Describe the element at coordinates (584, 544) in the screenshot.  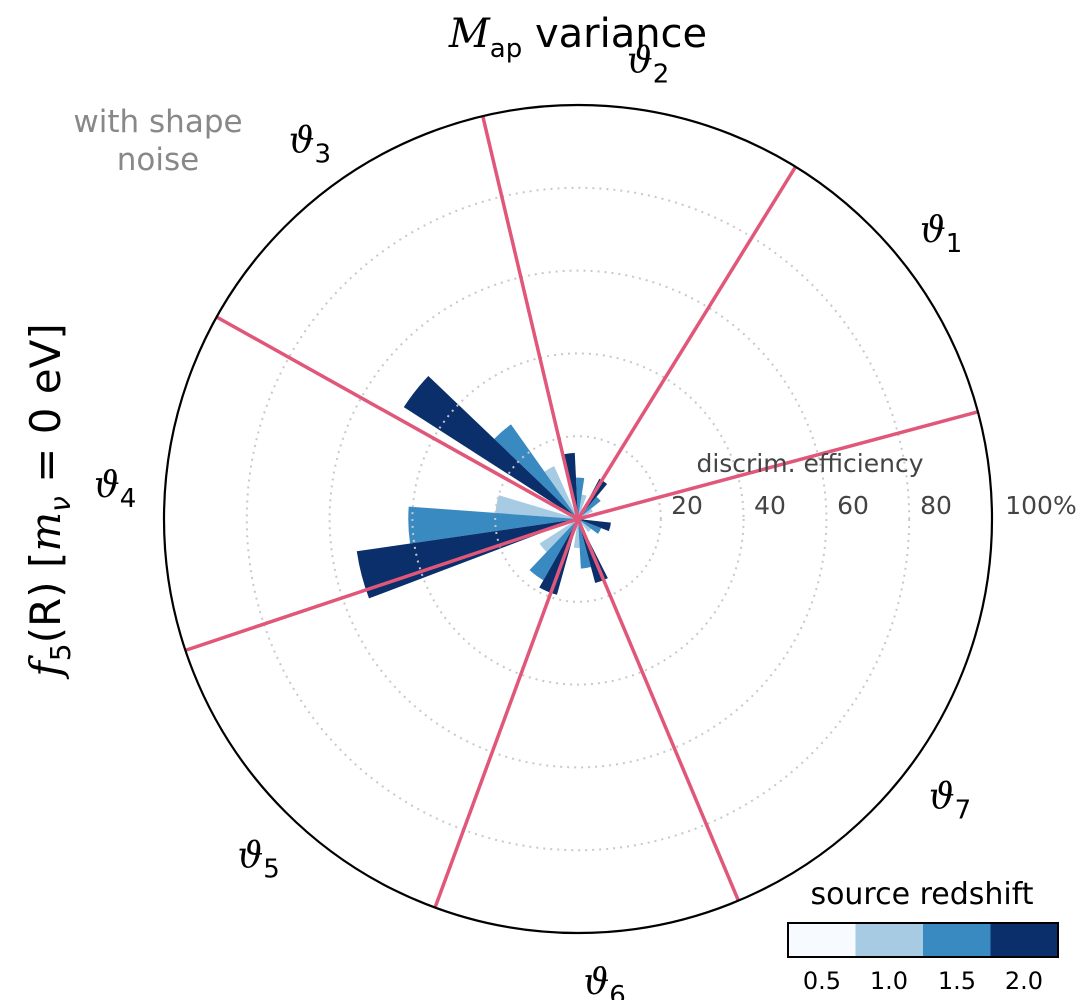
I see `bar-theta6-z1.5` at that location.